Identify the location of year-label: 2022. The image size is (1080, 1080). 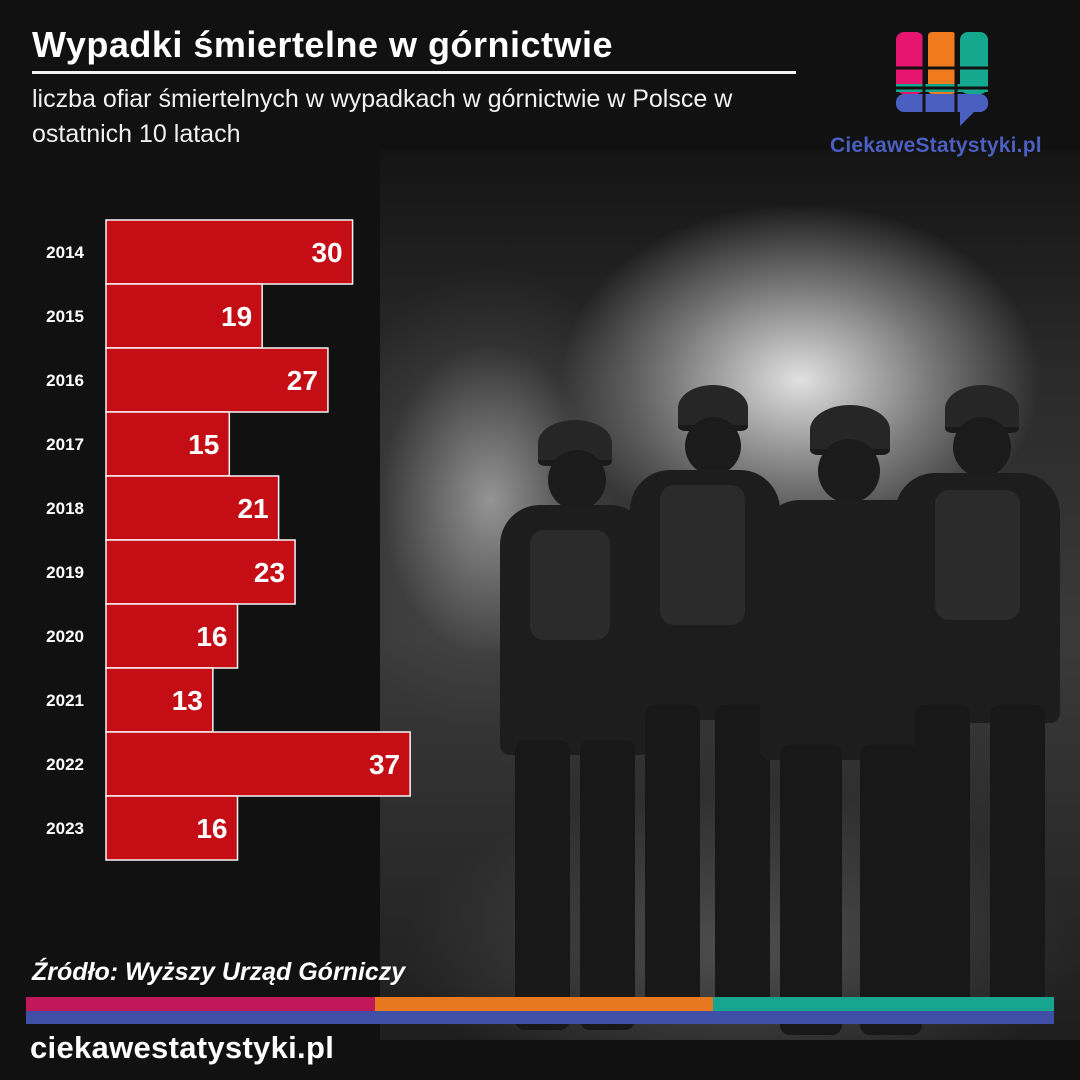
(65, 764).